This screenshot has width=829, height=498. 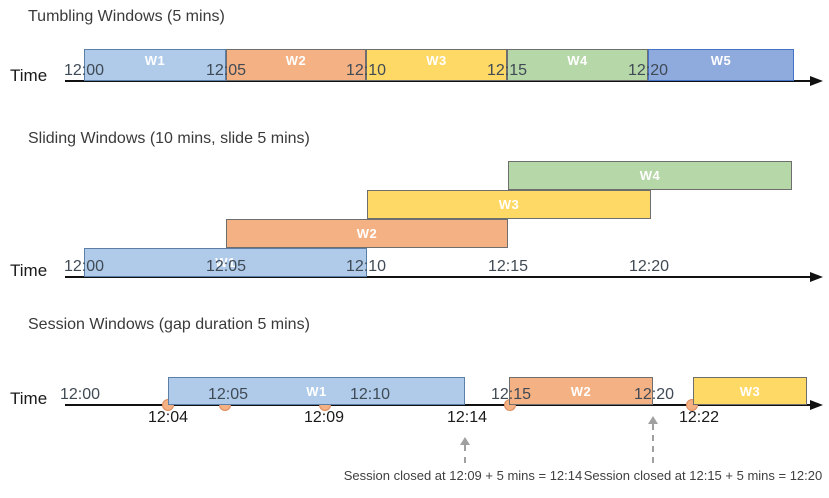 I want to click on session-closed-annotation: Session closed at 12:09 + 5 mins = 12:14, so click(x=463, y=475).